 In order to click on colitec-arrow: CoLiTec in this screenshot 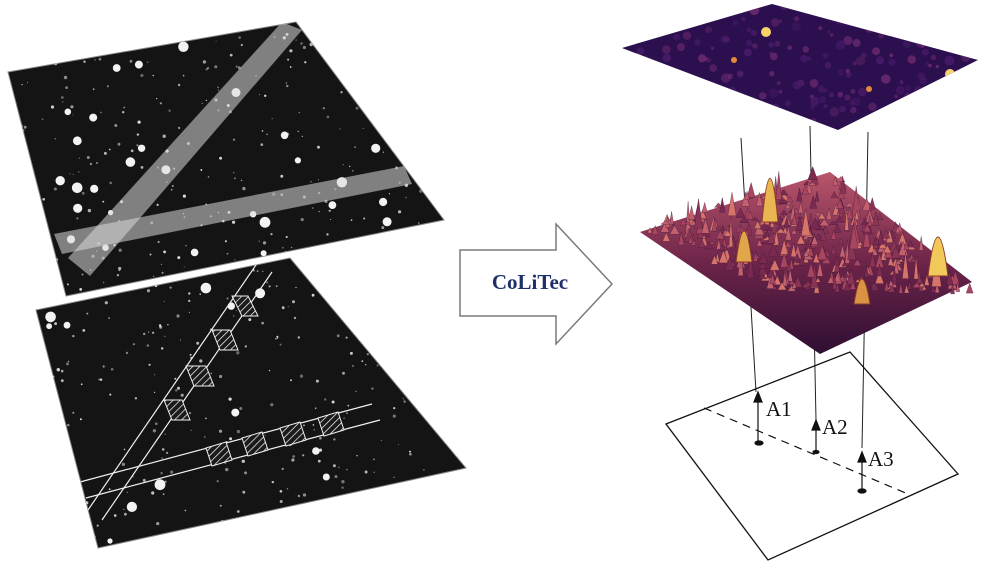, I will do `click(536, 284)`.